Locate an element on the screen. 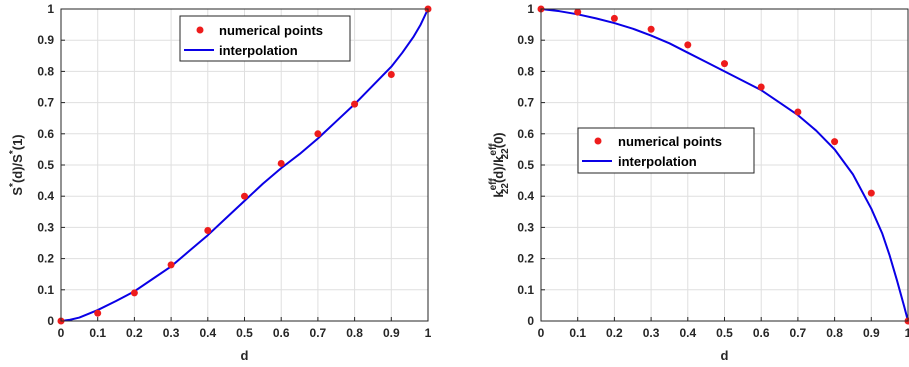 The height and width of the screenshot is (367, 909). chart-right-y-label-sub2: 22 is located at coordinates (505, 154).